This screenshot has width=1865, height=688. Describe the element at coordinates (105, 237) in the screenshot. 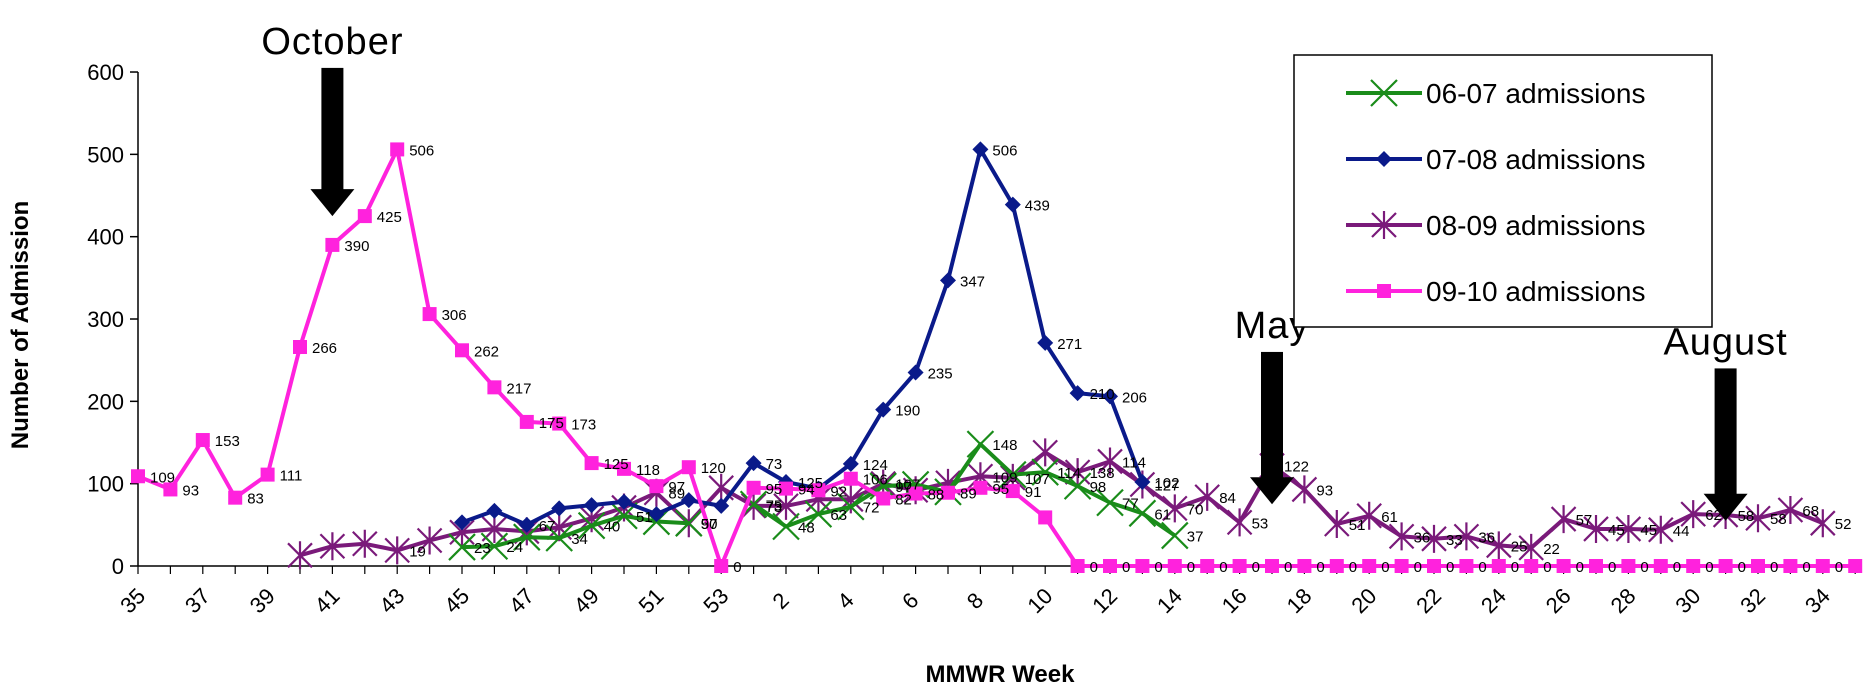

I see `y-tick-label: 400` at that location.